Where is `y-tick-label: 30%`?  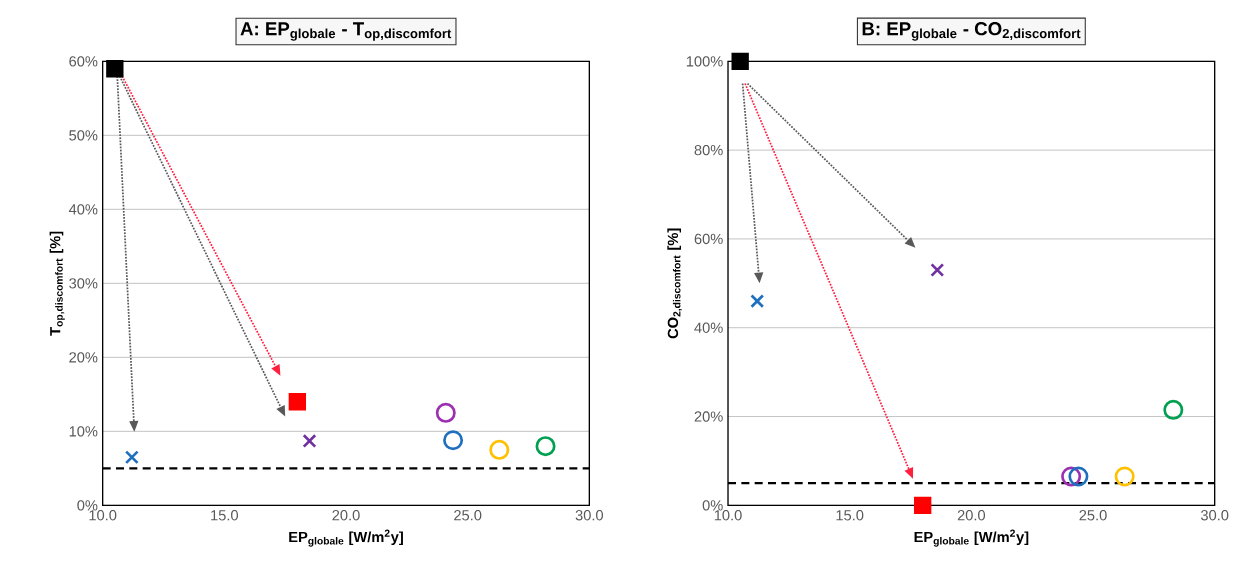 y-tick-label: 30% is located at coordinates (83, 283).